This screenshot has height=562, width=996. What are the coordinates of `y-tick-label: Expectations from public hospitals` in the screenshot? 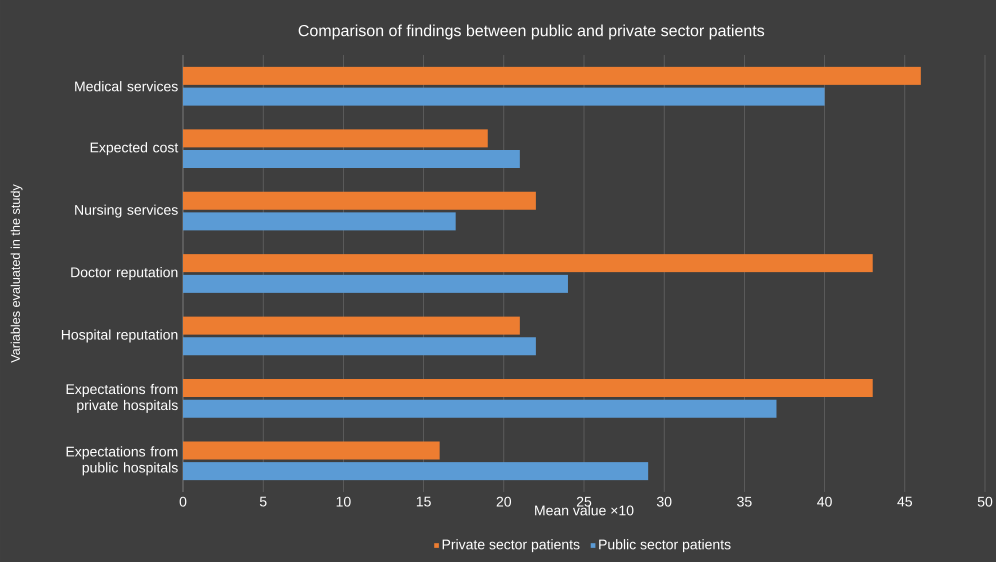 It's located at (122, 461).